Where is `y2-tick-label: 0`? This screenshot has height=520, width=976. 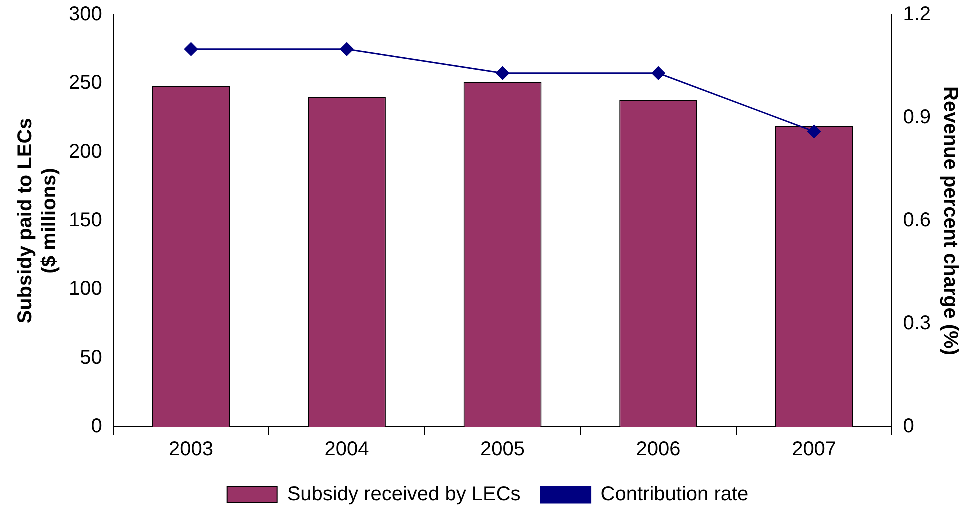
y2-tick-label: 0 is located at coordinates (908, 427).